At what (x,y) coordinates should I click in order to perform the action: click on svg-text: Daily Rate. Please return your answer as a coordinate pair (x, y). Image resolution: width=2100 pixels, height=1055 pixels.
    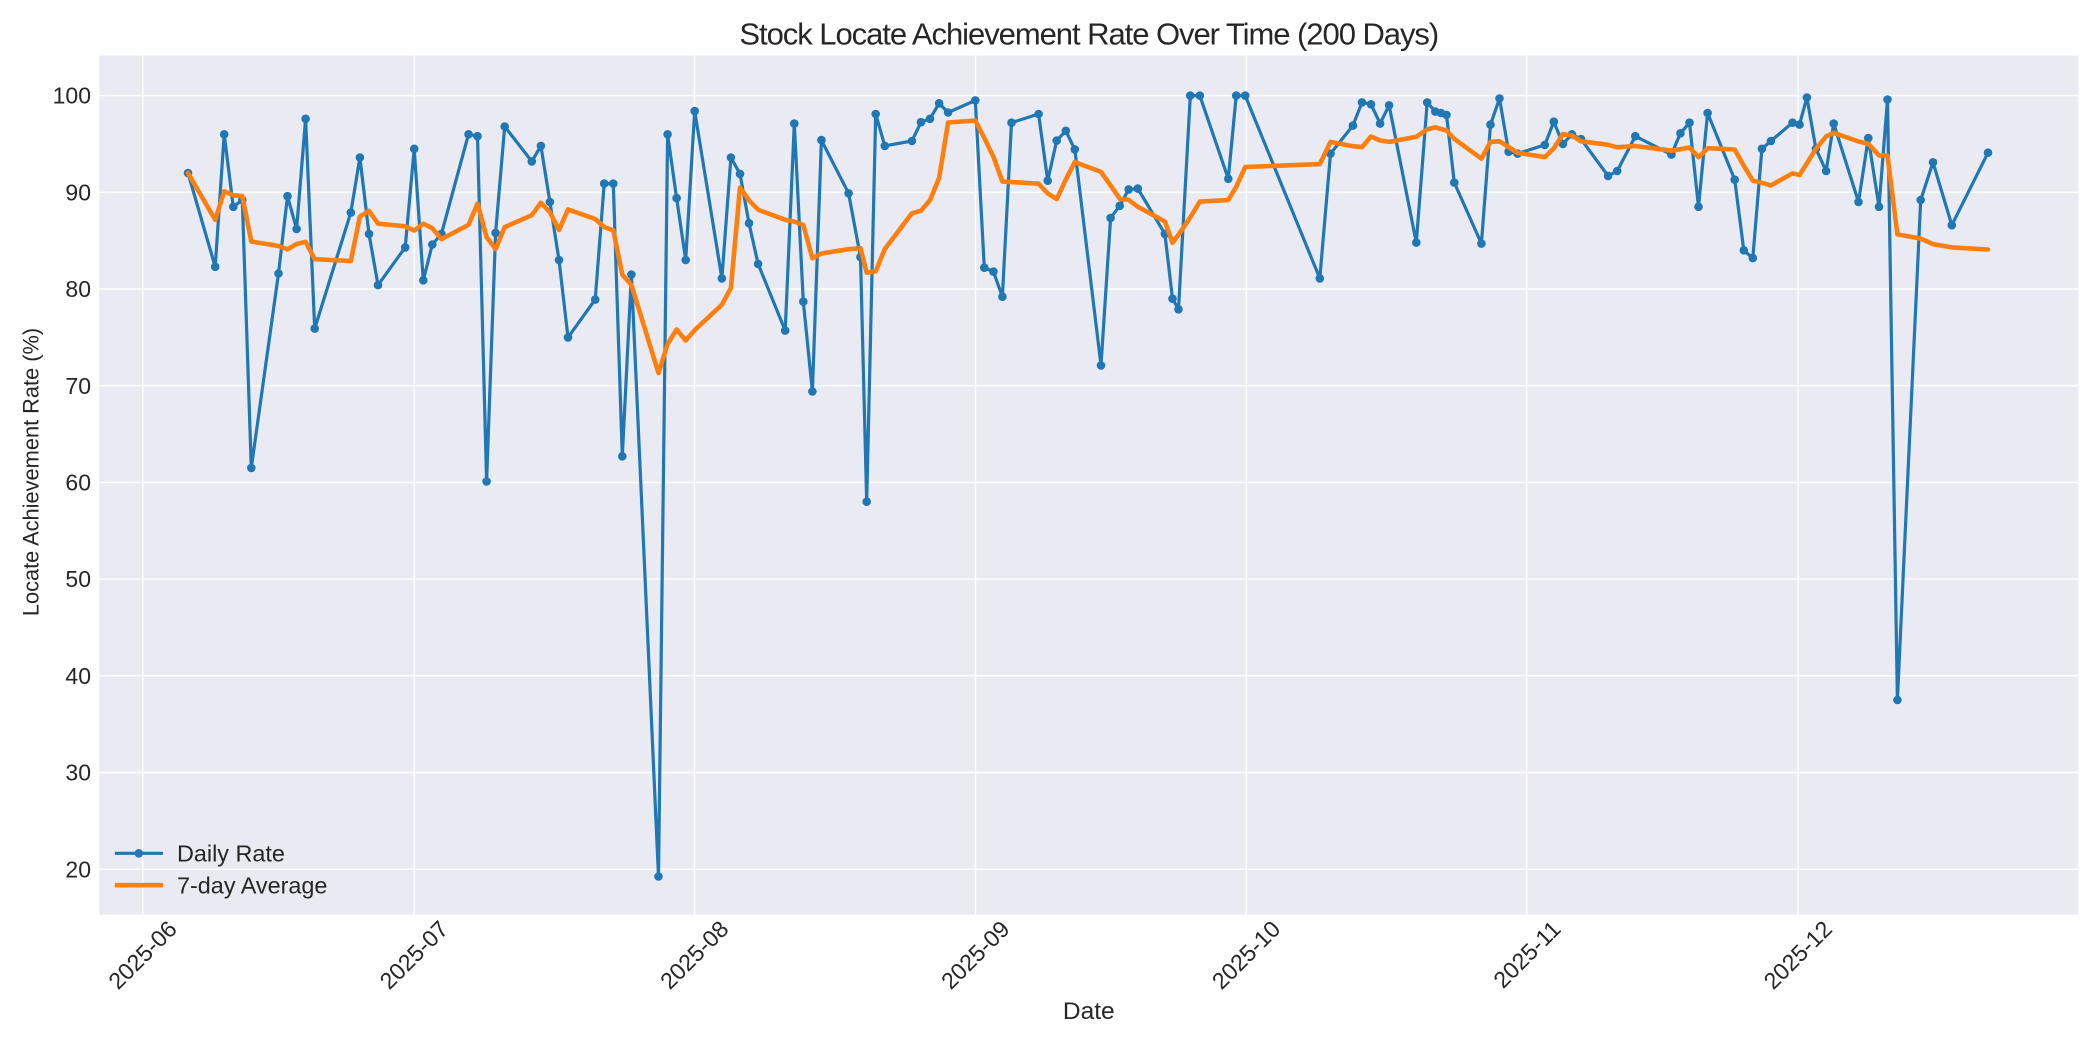
    Looking at the image, I should click on (231, 854).